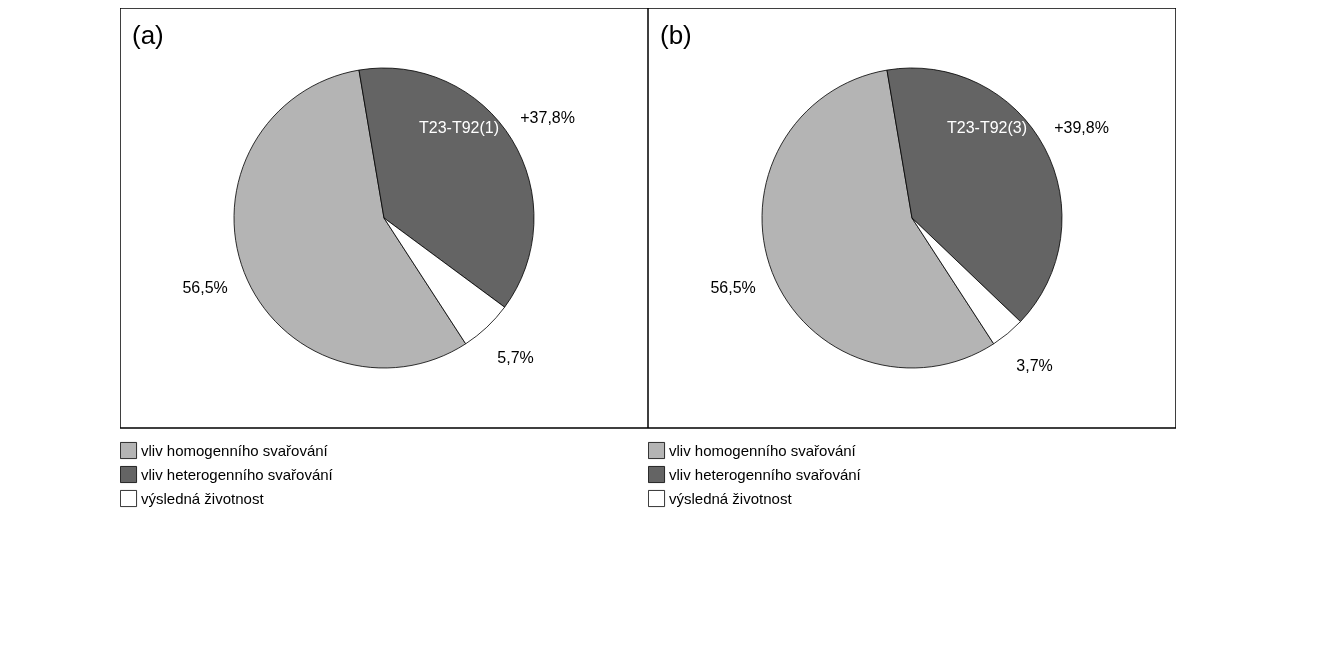 The width and height of the screenshot is (1319, 650). Describe the element at coordinates (515, 357) in the screenshot. I see `data-label: 5,7%` at that location.